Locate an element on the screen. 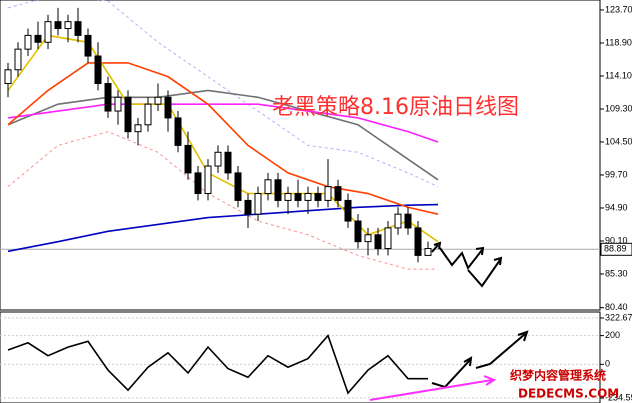  y-tick-label: 104.50 is located at coordinates (618, 141).